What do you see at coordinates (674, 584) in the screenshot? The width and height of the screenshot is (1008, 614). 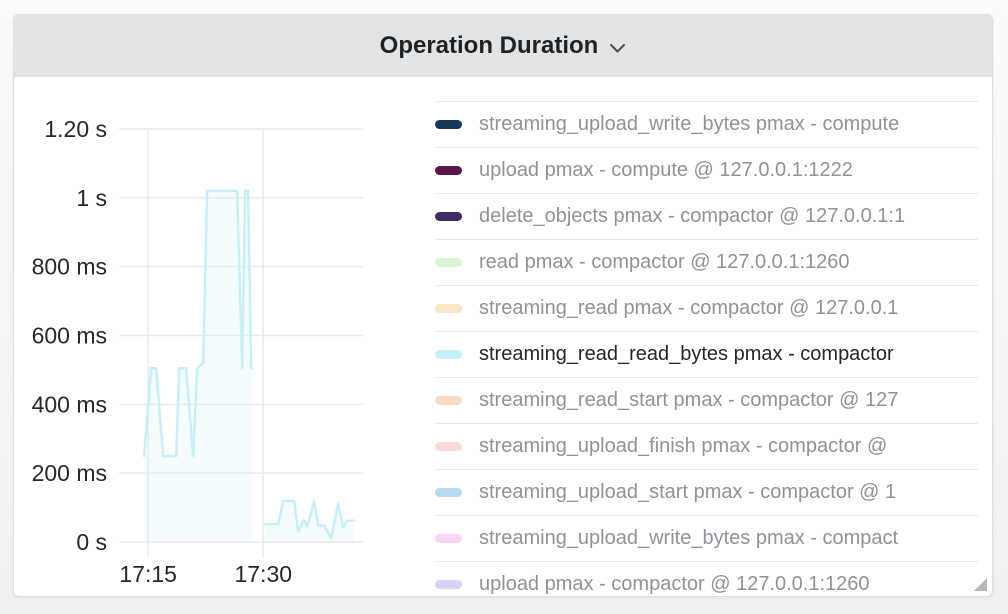 I see `legend-item-label: upload pmax - compactor @ 127.0.0.1:1260` at bounding box center [674, 584].